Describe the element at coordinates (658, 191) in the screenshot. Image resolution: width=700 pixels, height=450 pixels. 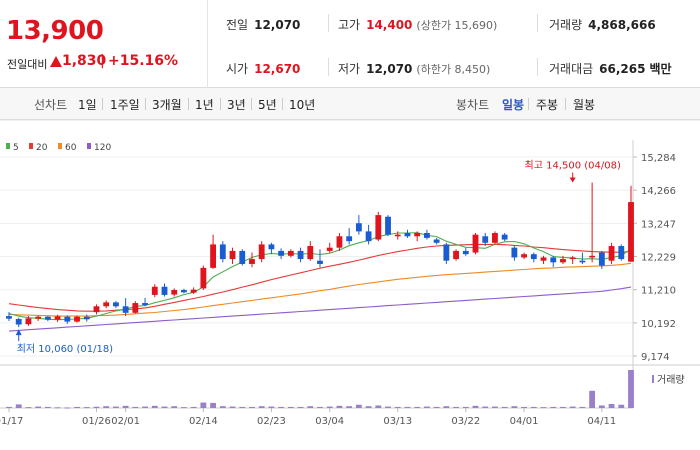
I see `y-tick-label: 14,266` at that location.